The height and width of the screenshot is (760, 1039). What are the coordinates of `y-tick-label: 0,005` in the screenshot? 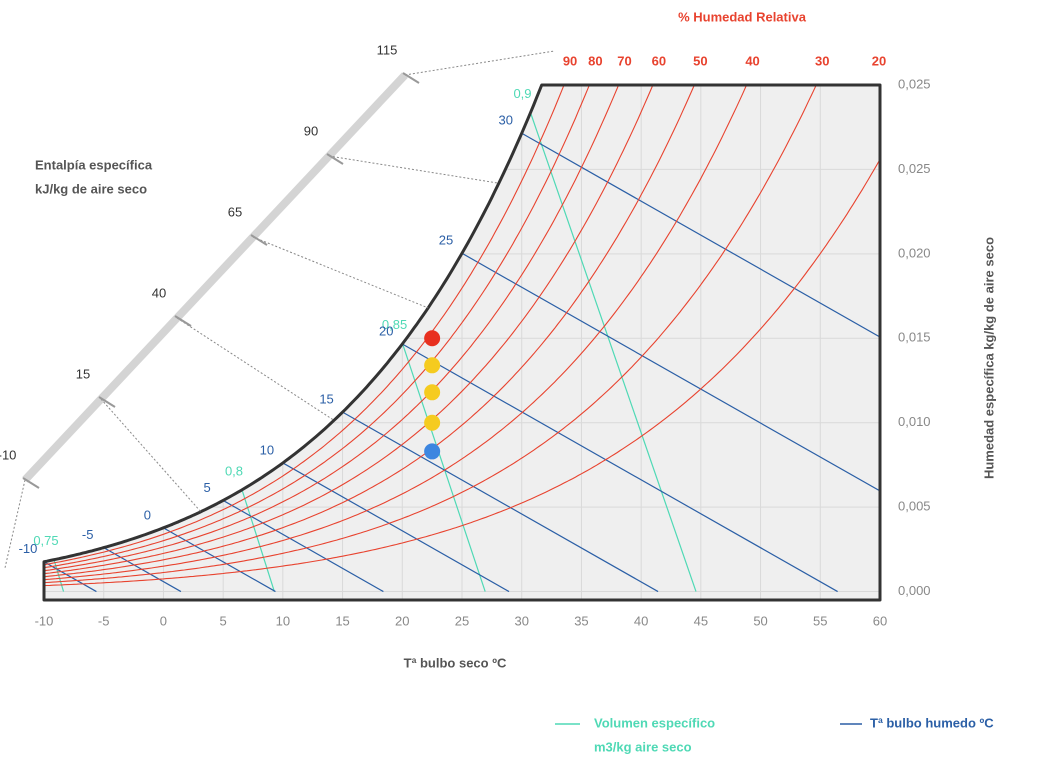 It's located at (914, 506).